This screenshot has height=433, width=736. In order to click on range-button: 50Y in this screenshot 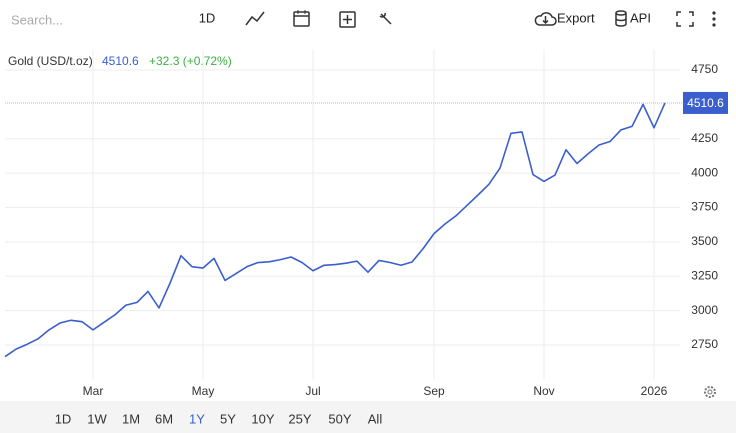, I will do `click(339, 418)`.